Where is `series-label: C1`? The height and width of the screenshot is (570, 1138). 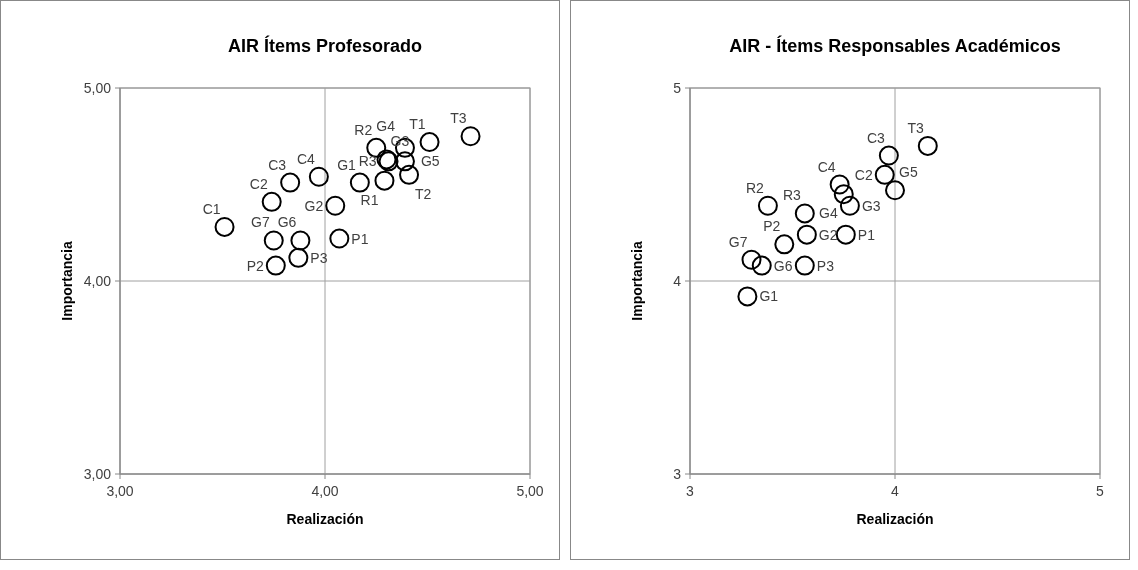
series-label: C1 is located at coordinates (211, 208).